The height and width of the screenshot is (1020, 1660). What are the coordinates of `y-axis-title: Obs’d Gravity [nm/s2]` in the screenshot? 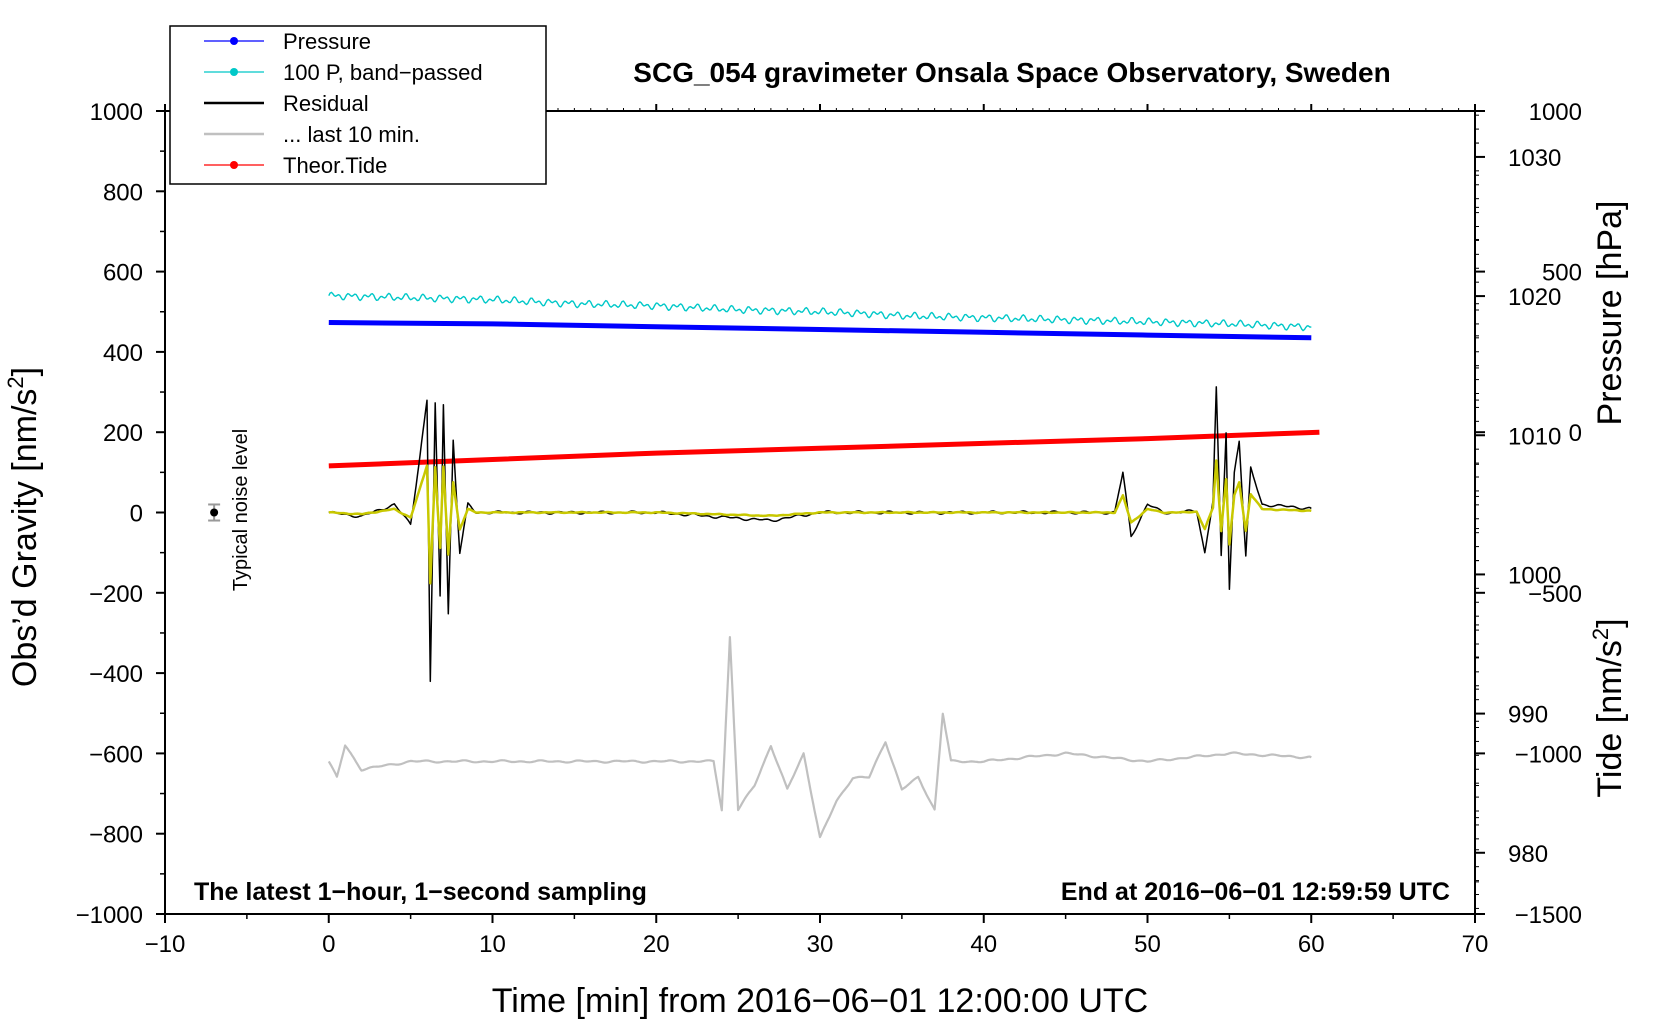 It's located at (23, 527).